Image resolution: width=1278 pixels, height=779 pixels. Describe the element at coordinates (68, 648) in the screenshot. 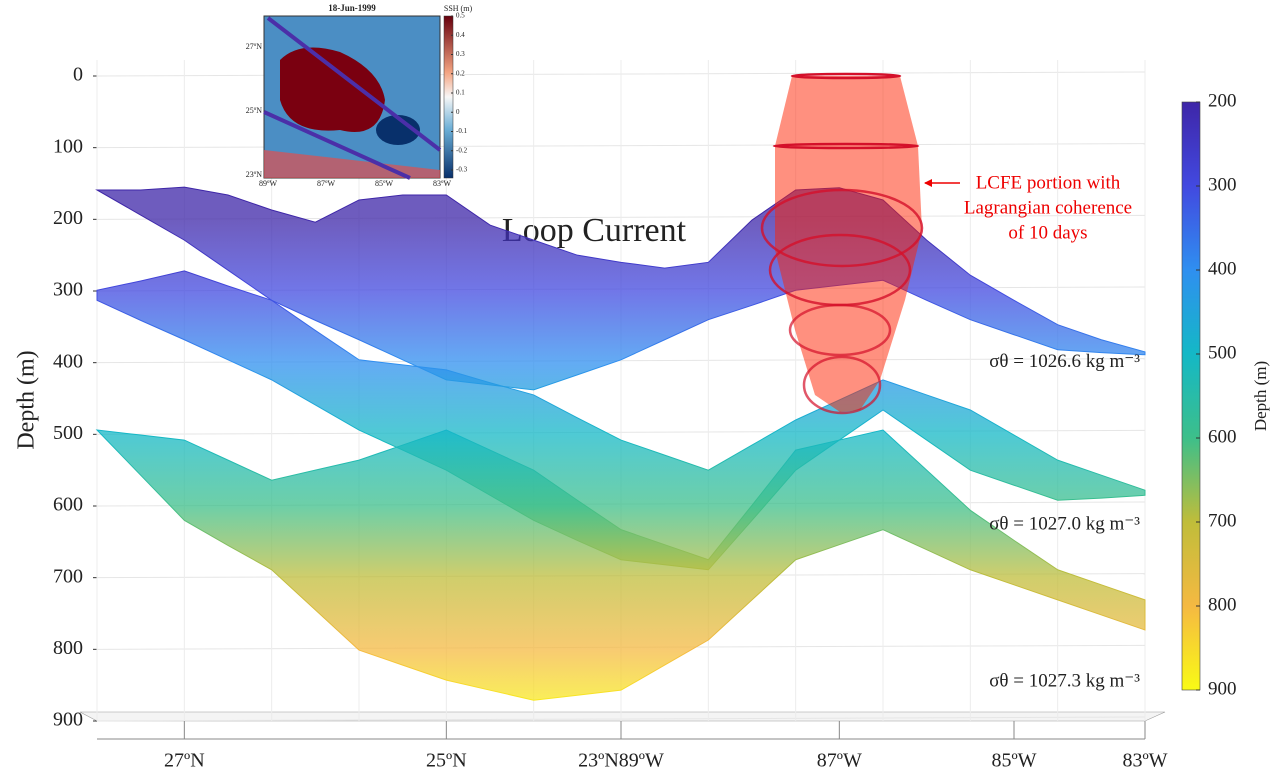

I see `y-tick-label: 800` at that location.